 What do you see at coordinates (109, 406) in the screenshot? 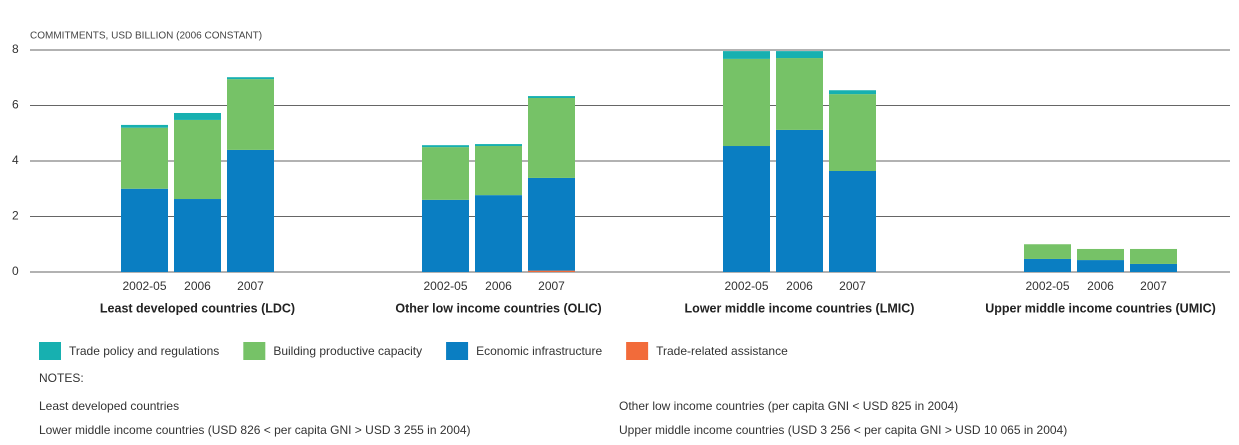
I see `note: Least developed countries` at bounding box center [109, 406].